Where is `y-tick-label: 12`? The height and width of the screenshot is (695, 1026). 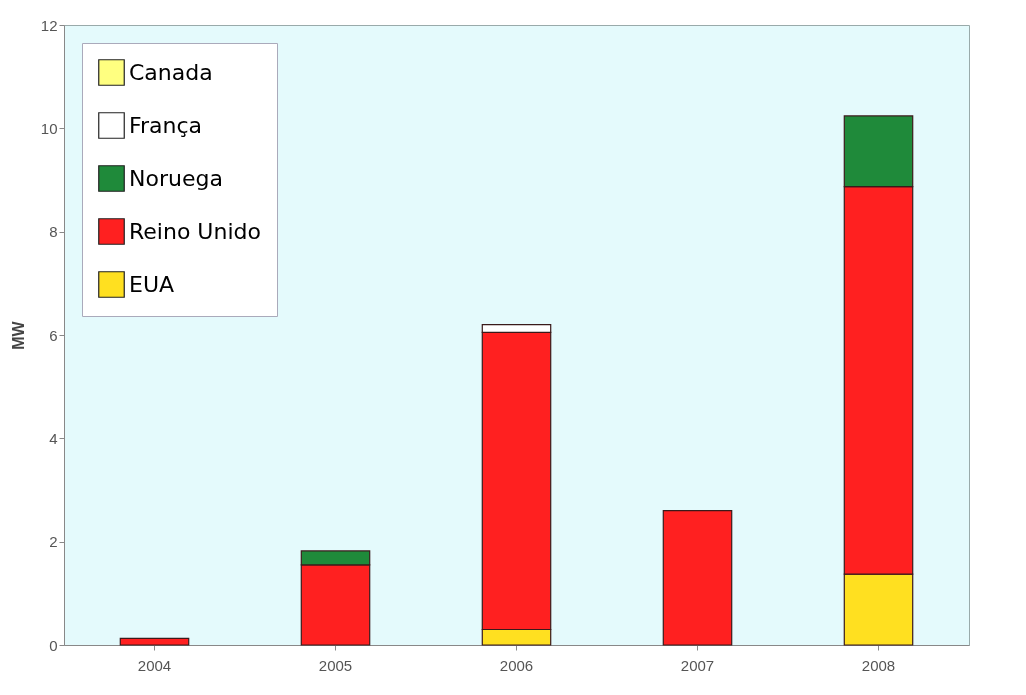 y-tick-label: 12 is located at coordinates (49, 25).